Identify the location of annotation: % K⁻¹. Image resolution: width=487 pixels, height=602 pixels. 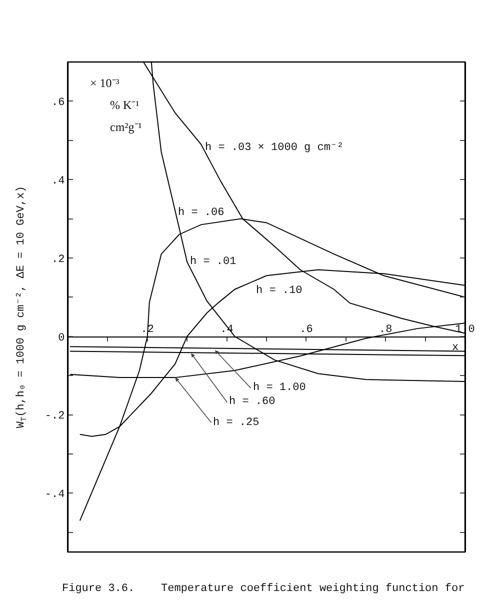
(125, 105).